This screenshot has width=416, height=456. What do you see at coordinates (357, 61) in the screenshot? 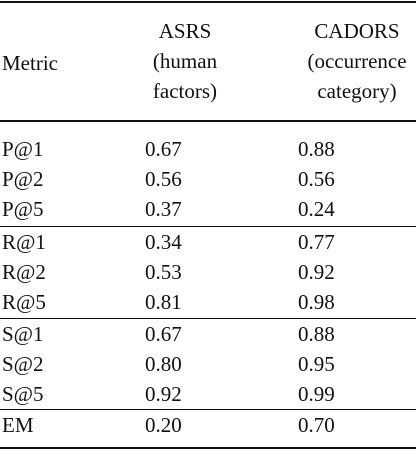
I see `header-cadors-line: (occurrence` at bounding box center [357, 61].